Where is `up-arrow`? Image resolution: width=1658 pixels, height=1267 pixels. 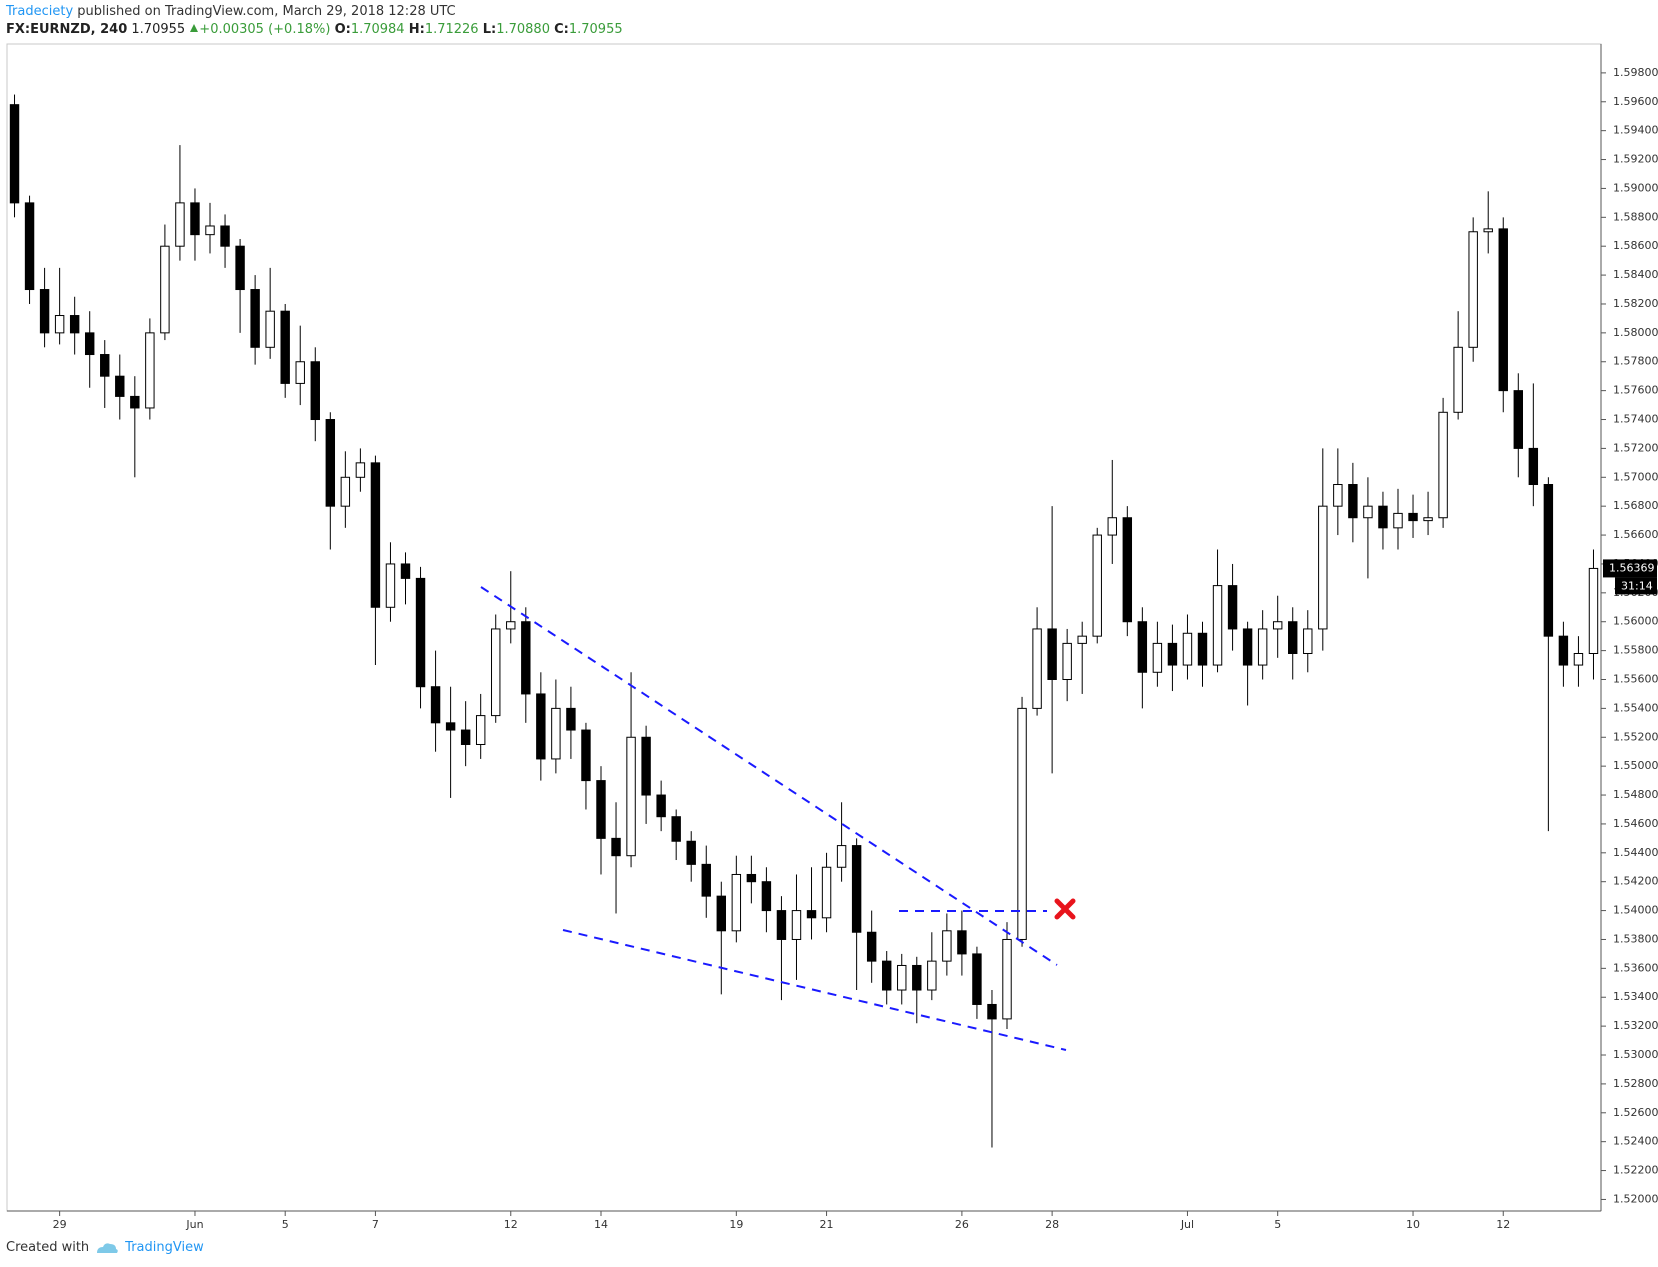 up-arrow is located at coordinates (194, 28).